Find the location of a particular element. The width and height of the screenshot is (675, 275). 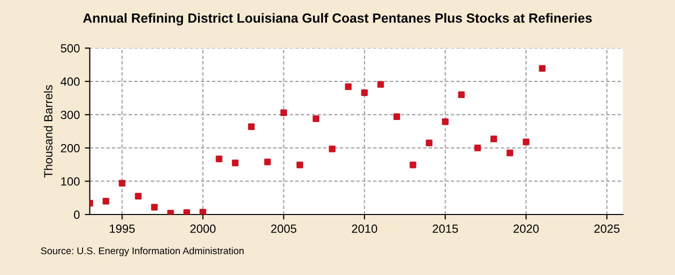

x-tick-label: 2005 is located at coordinates (283, 228).